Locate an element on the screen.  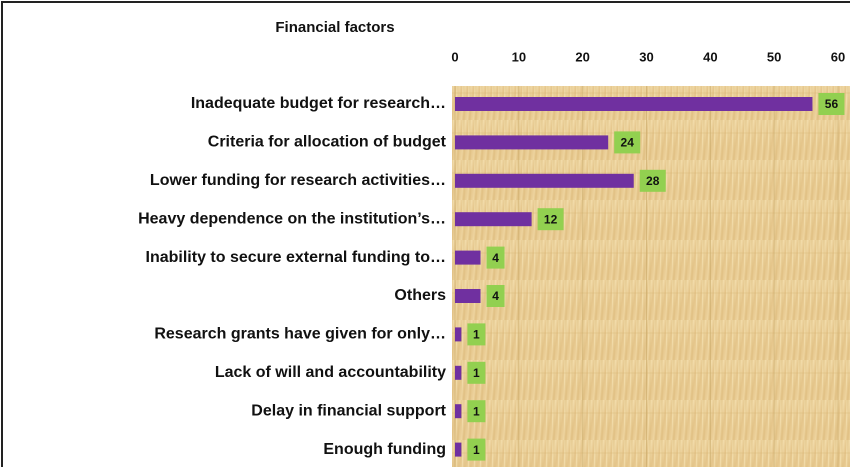
value-label: 56 is located at coordinates (832, 104).